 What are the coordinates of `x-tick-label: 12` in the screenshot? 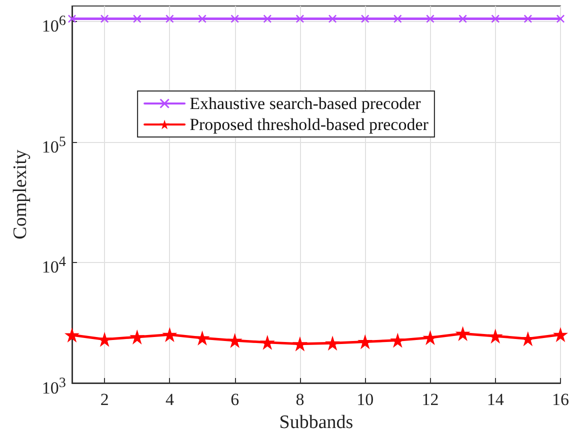 It's located at (430, 399).